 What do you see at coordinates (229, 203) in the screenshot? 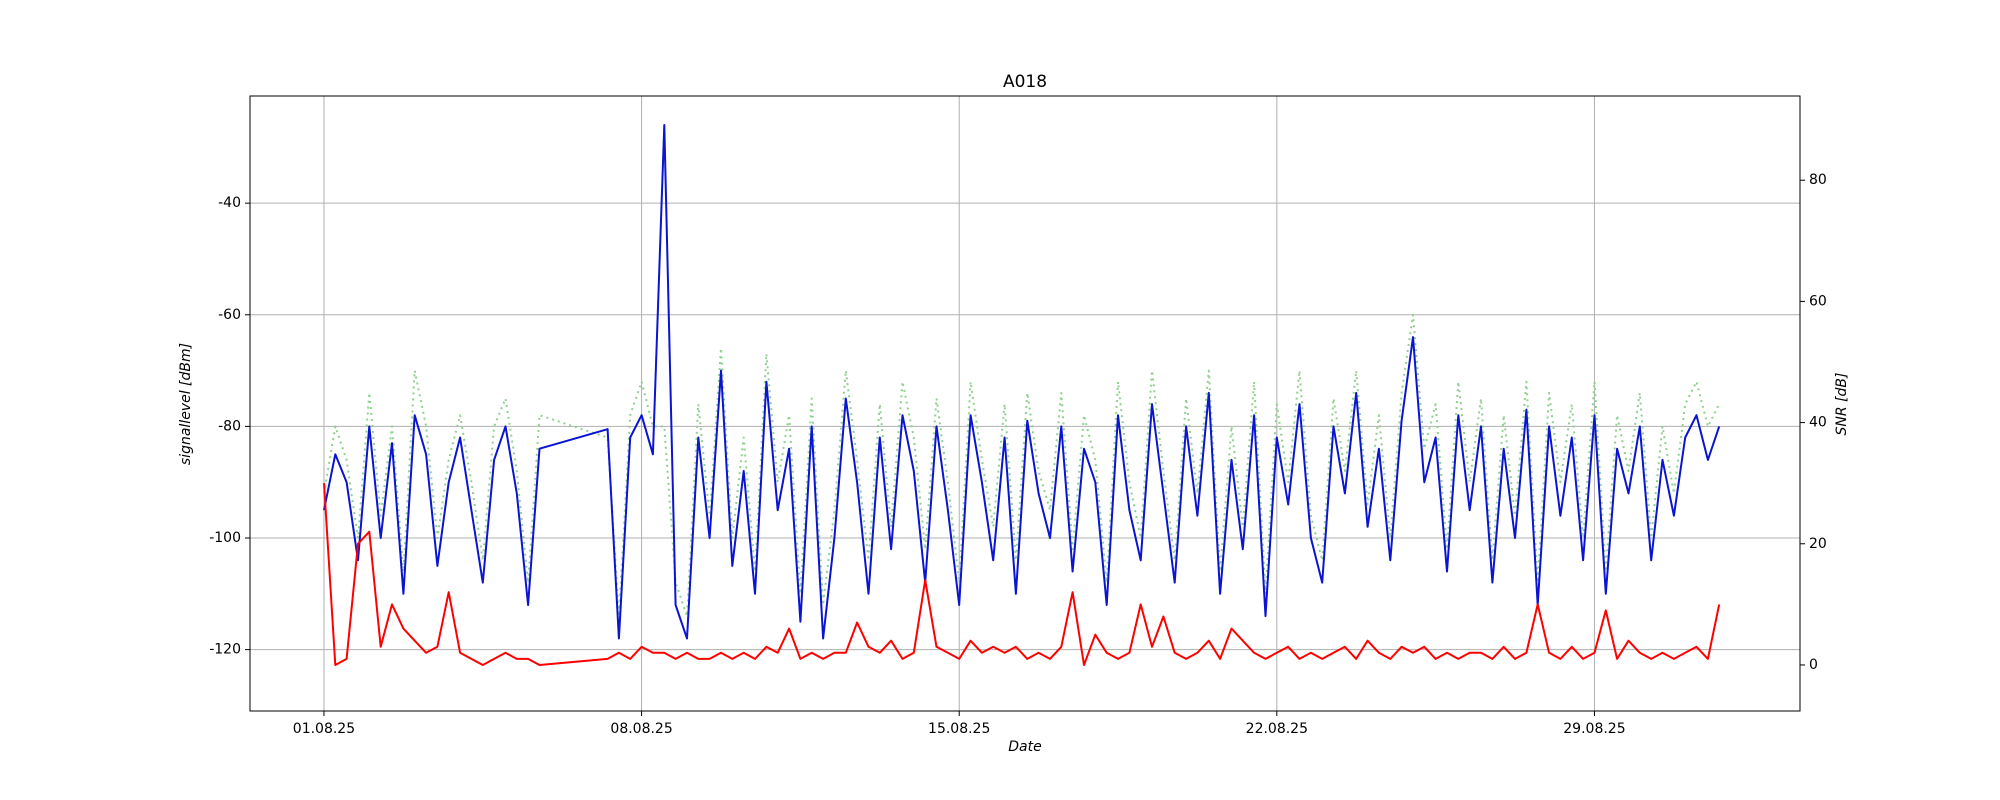
I see `y-tick-label: -40` at bounding box center [229, 203].